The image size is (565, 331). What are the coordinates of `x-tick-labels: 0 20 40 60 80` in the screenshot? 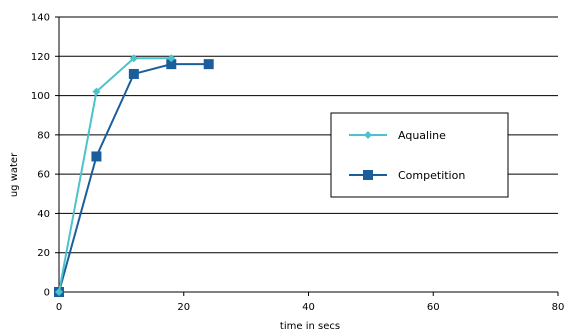 It's located at (310, 307).